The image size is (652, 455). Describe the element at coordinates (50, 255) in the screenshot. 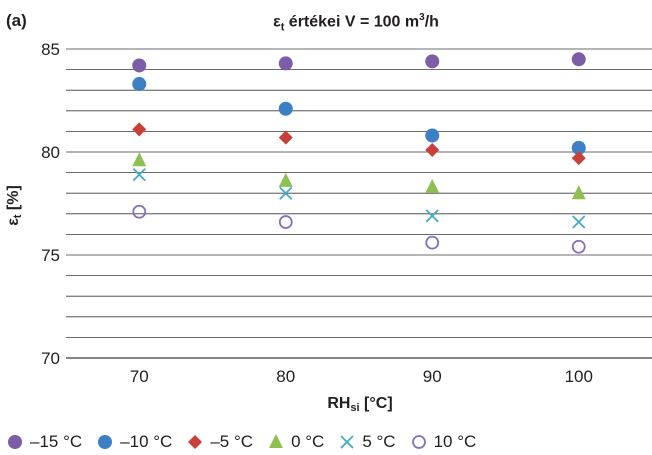

I see `y-tick-label: 75` at that location.